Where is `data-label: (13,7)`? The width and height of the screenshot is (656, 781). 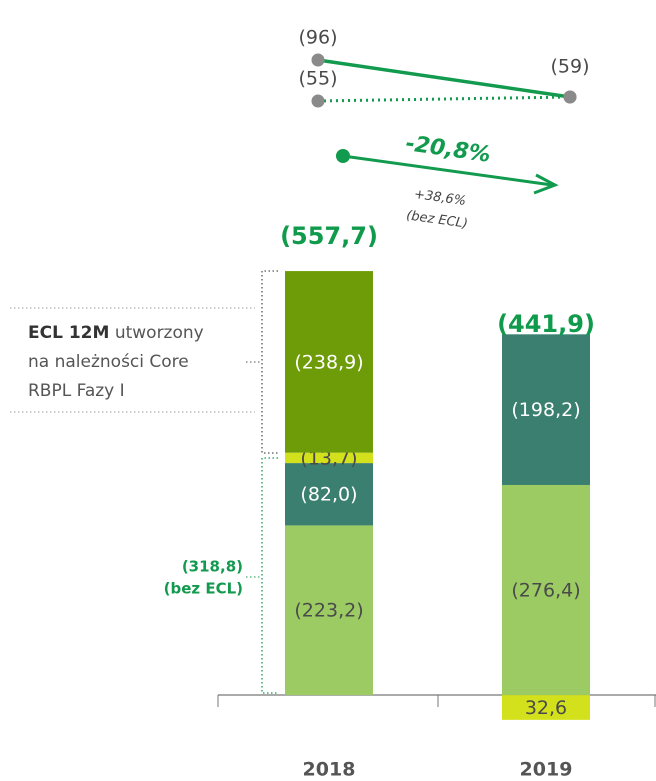 data-label: (13,7) is located at coordinates (328, 458).